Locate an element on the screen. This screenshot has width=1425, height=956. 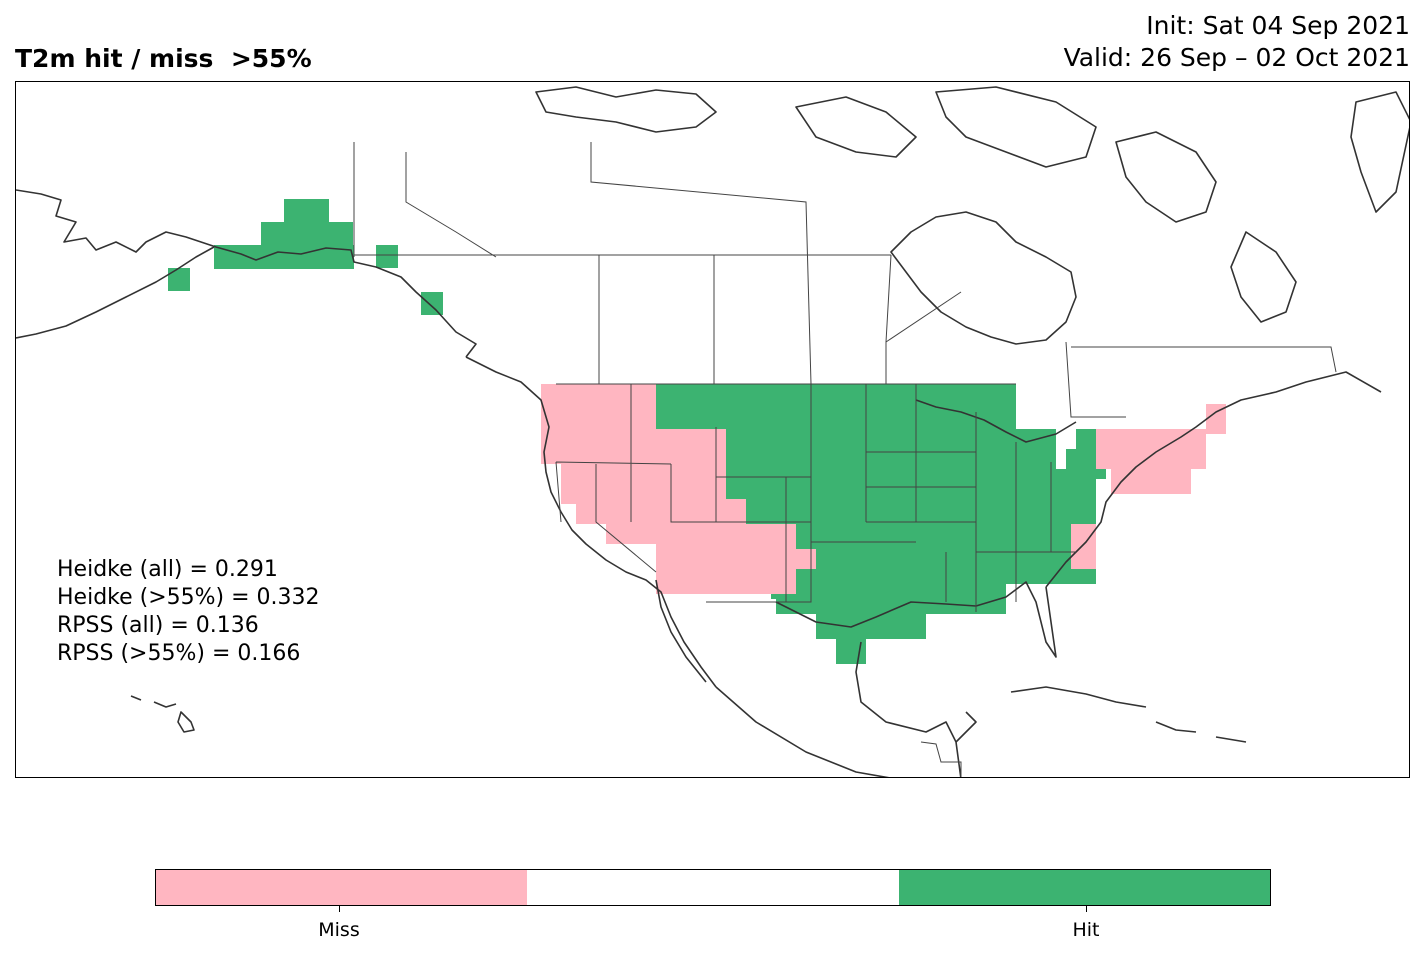
rpss-all: RPSS (all) = 0.136 is located at coordinates (158, 625).